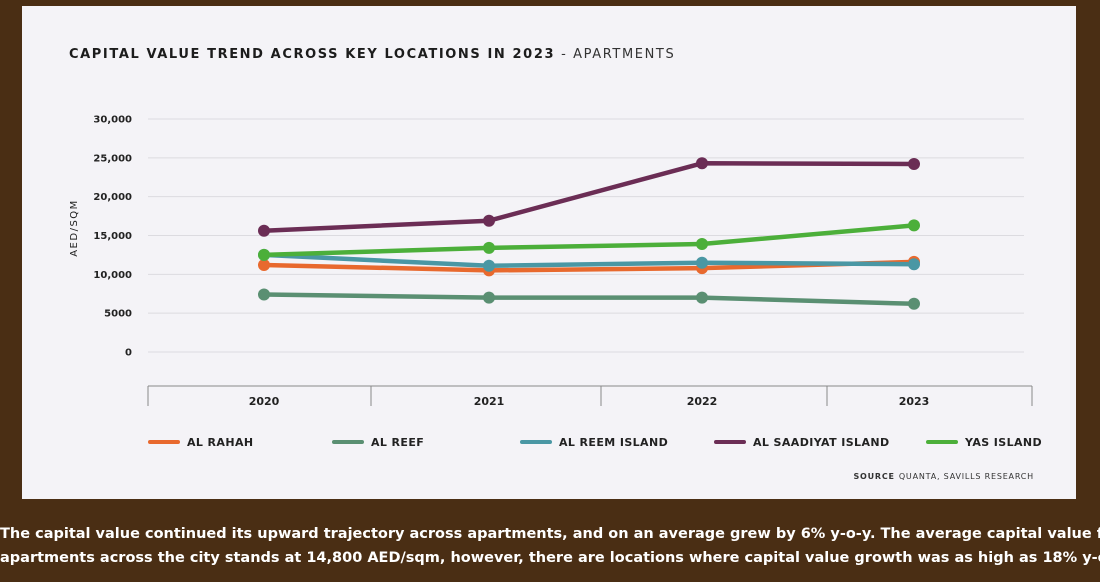  I want to click on y-tick-label: 15,000, so click(112, 236).